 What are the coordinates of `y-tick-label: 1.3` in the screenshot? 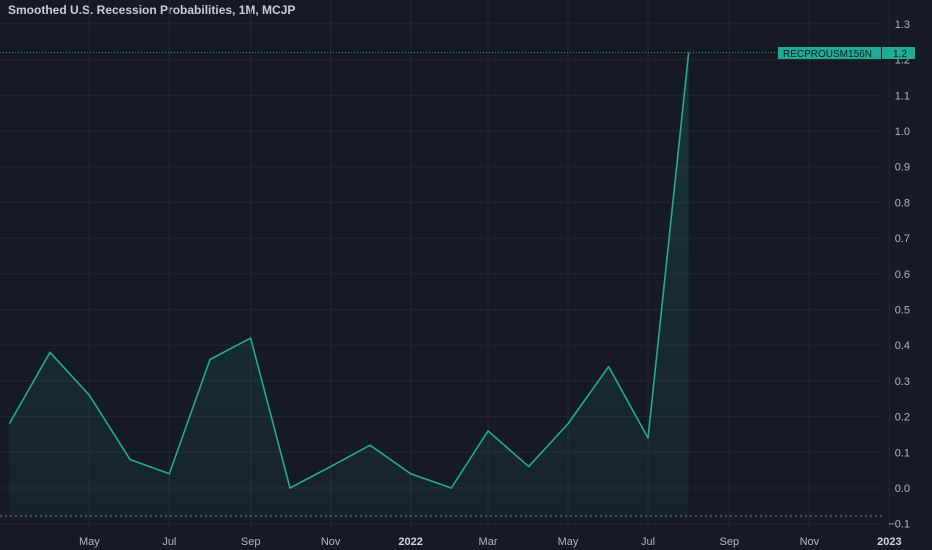 It's located at (902, 25).